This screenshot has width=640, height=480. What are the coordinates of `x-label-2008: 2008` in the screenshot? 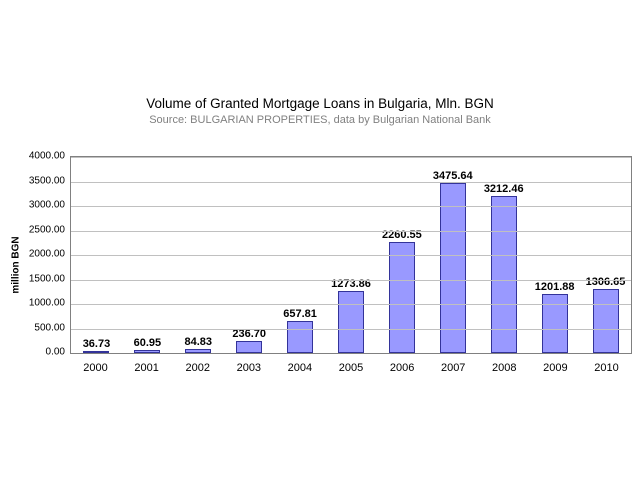 It's located at (504, 368).